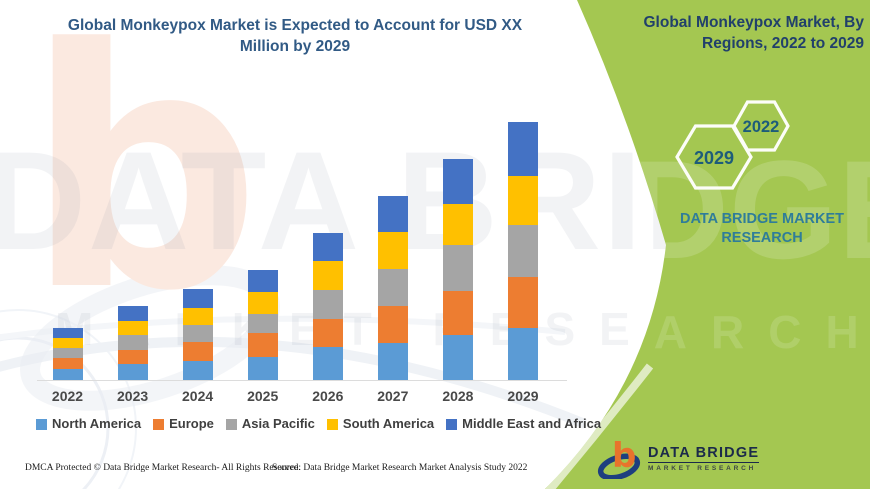 Image resolution: width=870 pixels, height=489 pixels. What do you see at coordinates (523, 302) in the screenshot?
I see `bar-2029-europe` at bounding box center [523, 302].